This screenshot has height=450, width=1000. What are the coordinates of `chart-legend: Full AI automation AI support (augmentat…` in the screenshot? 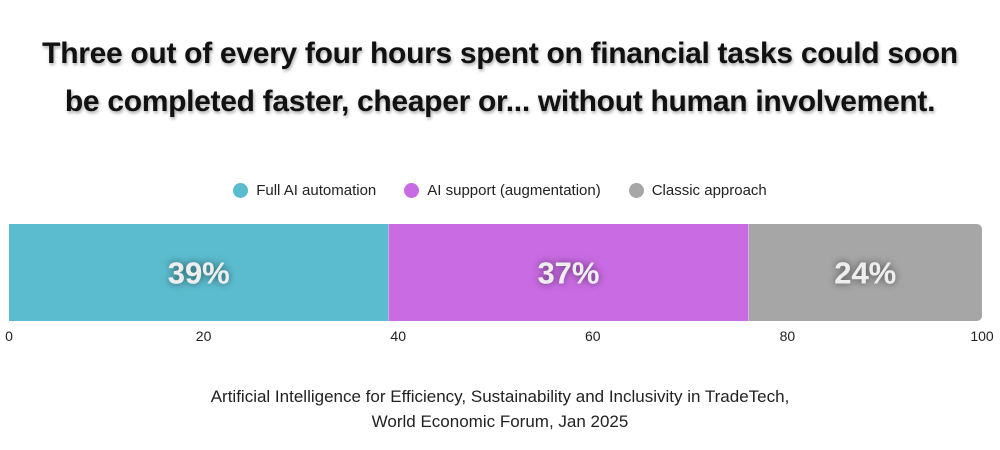 It's located at (500, 190).